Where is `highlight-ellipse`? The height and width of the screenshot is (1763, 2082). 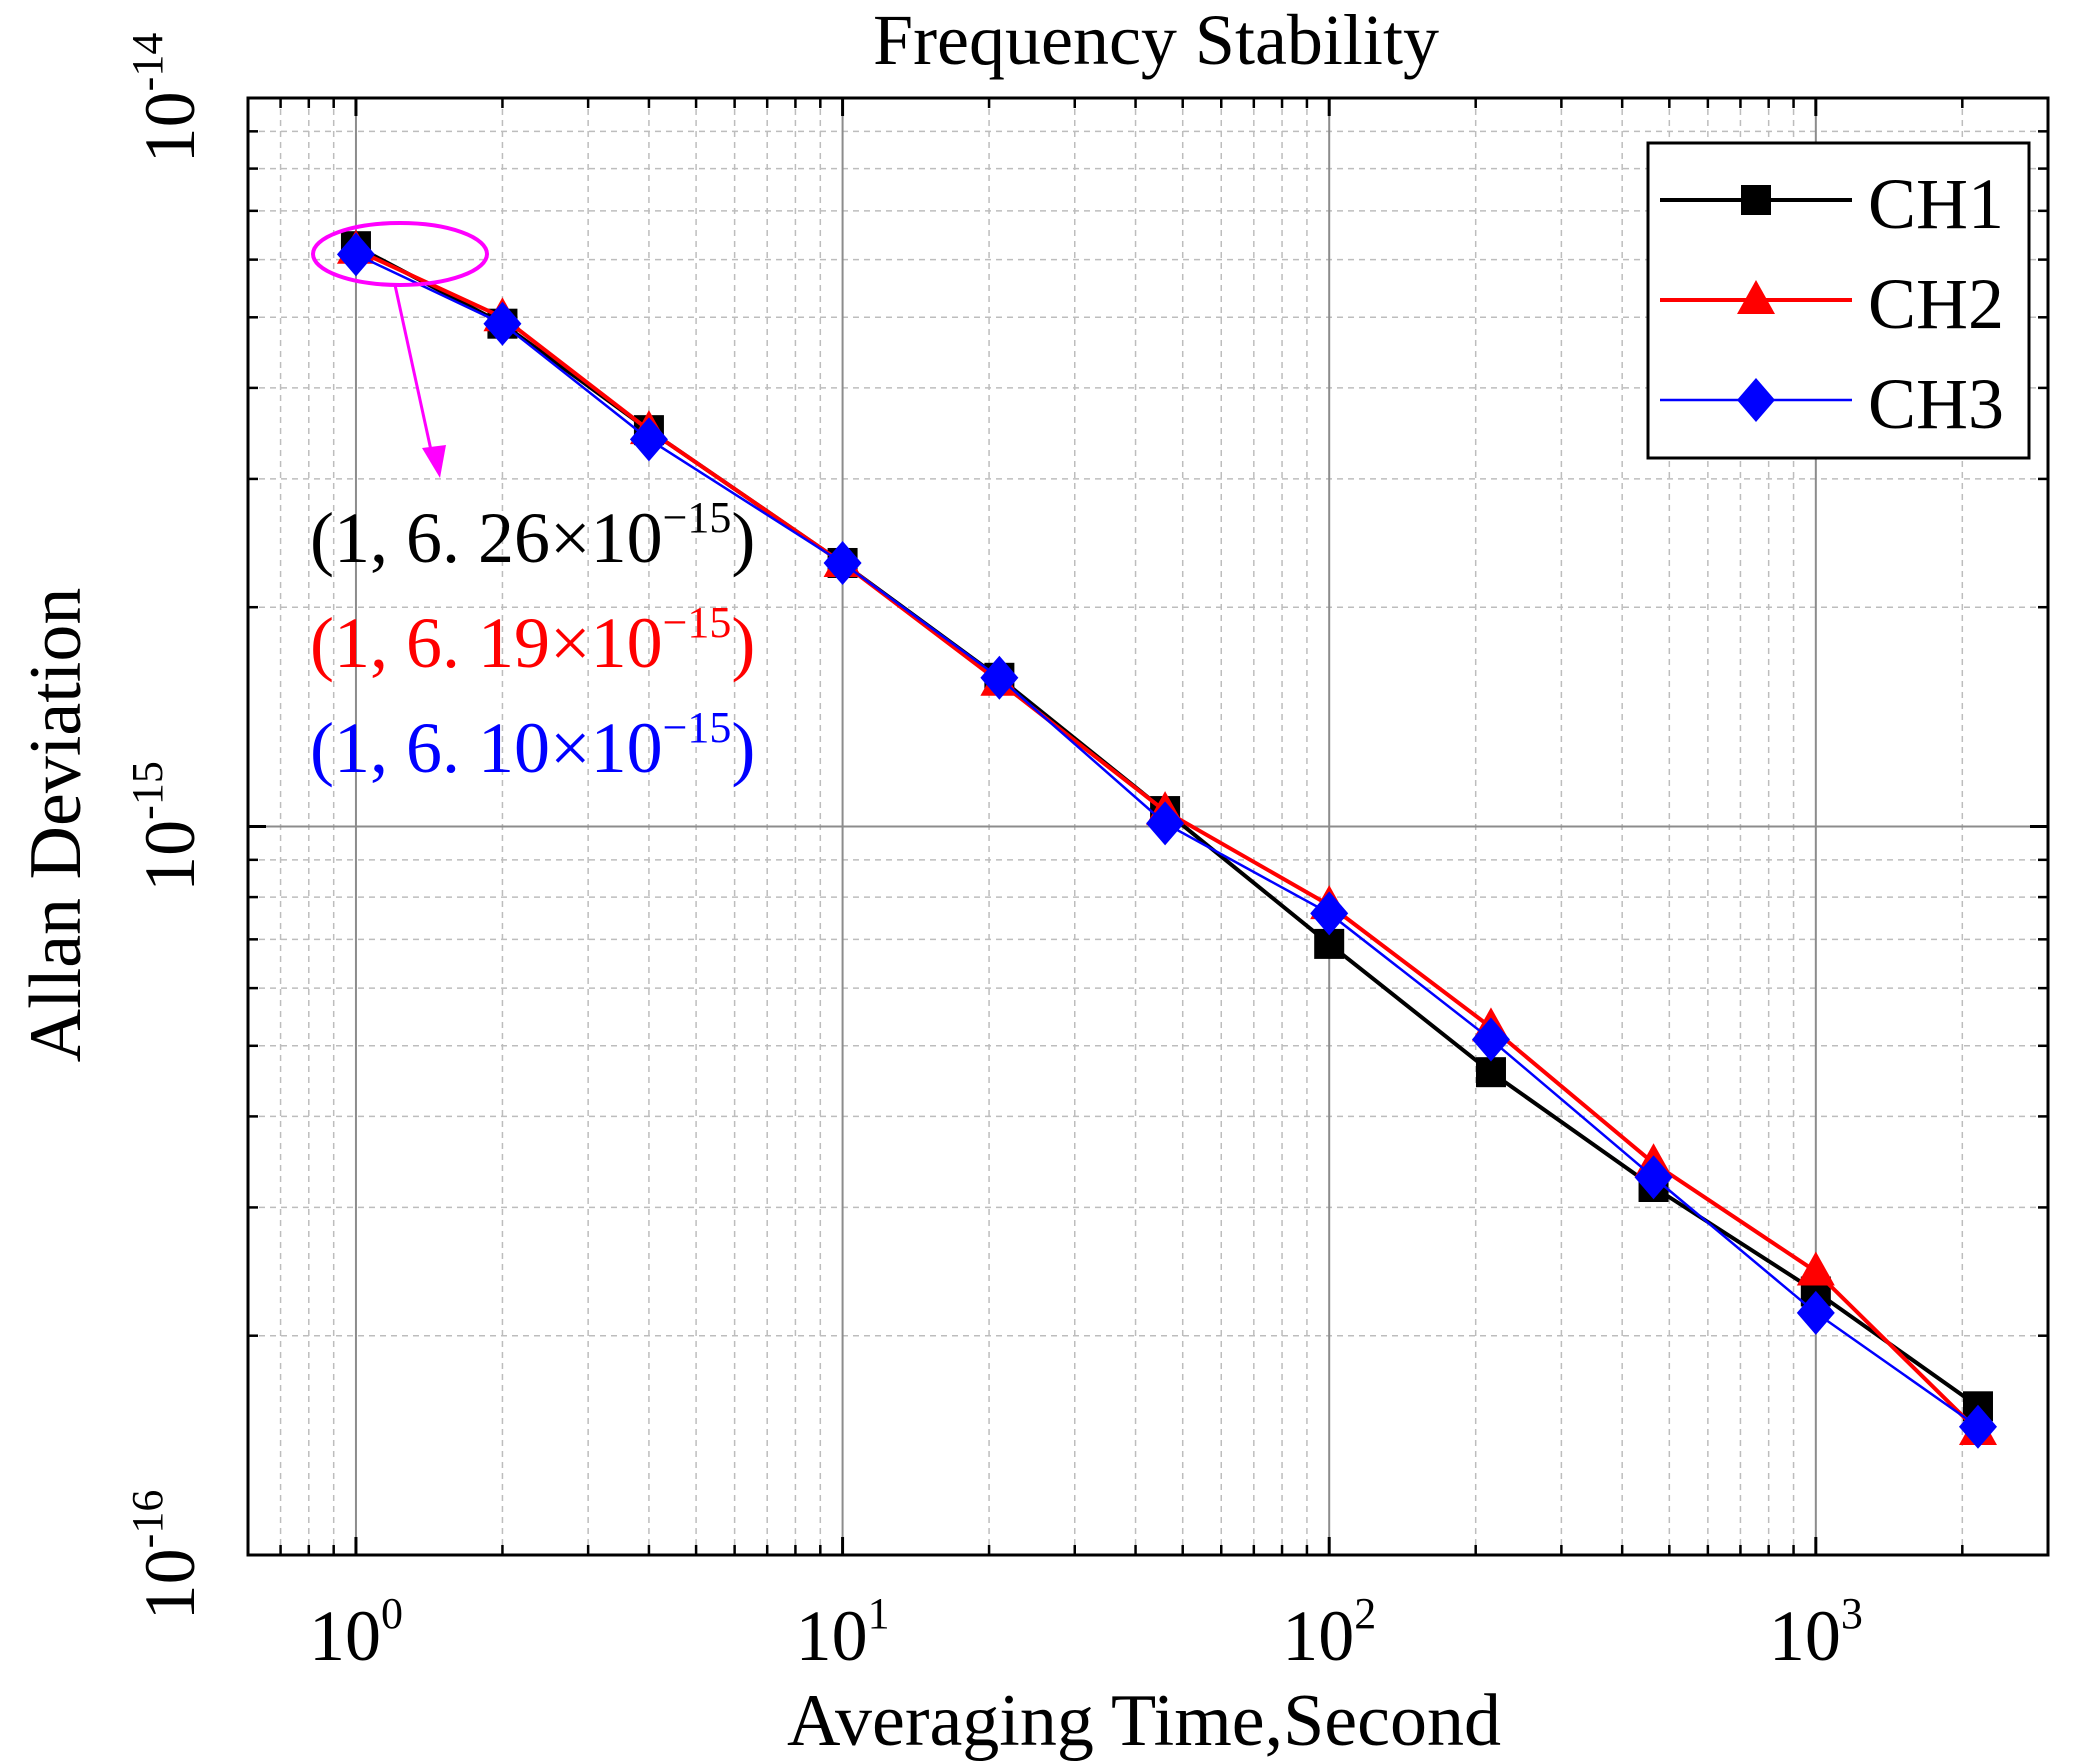
highlight-ellipse is located at coordinates (400, 254).